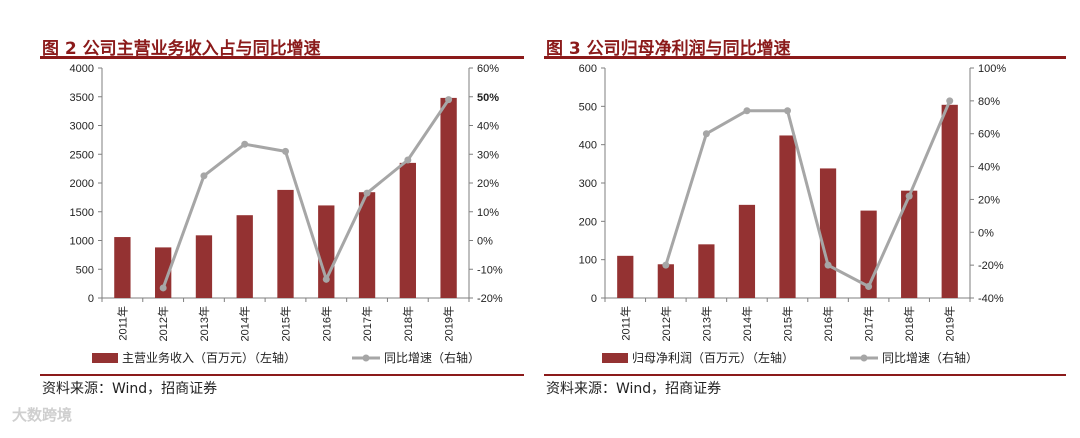 The image size is (1080, 438). What do you see at coordinates (82, 69) in the screenshot?
I see `left-tick-label: 4000` at bounding box center [82, 69].